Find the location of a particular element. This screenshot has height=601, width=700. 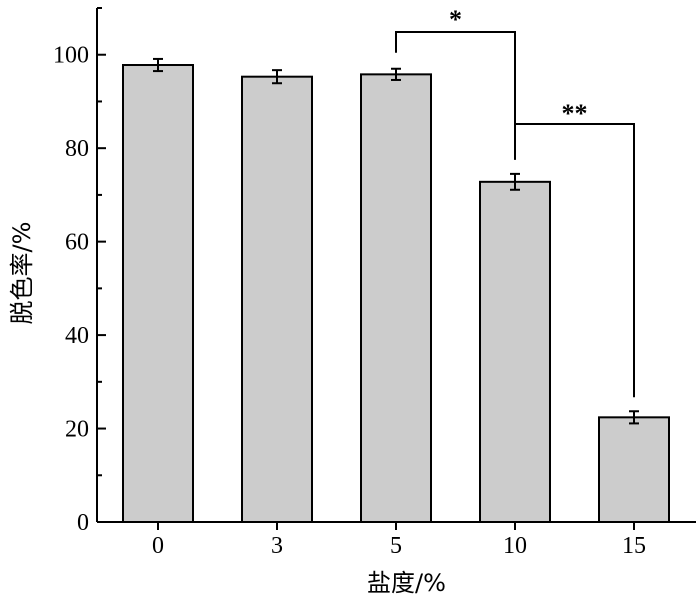

x-tick-label: 3 is located at coordinates (277, 546).